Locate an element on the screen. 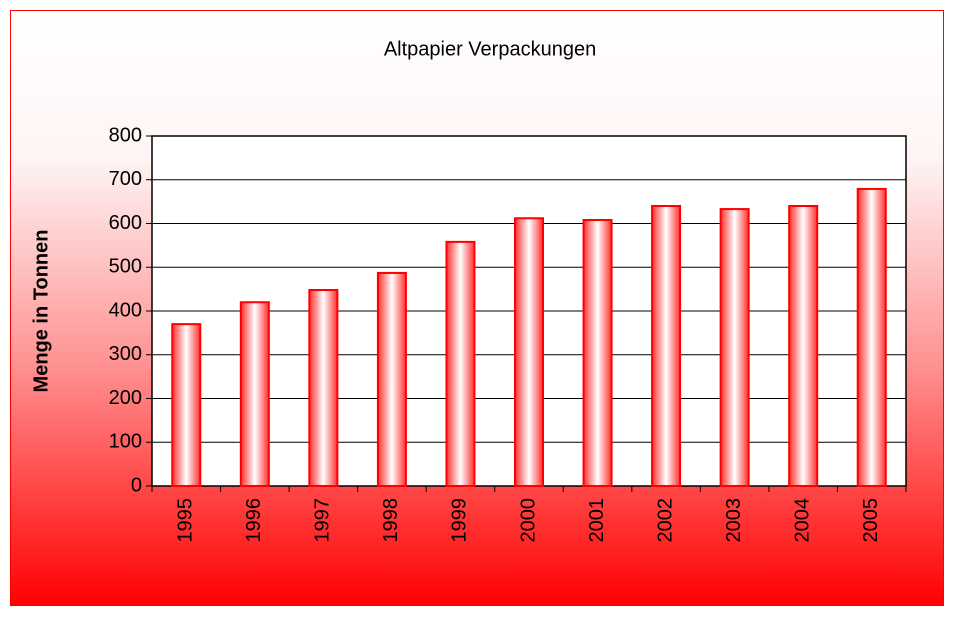 This screenshot has height=617, width=954. y-tick-label: 200 is located at coordinates (125, 398).